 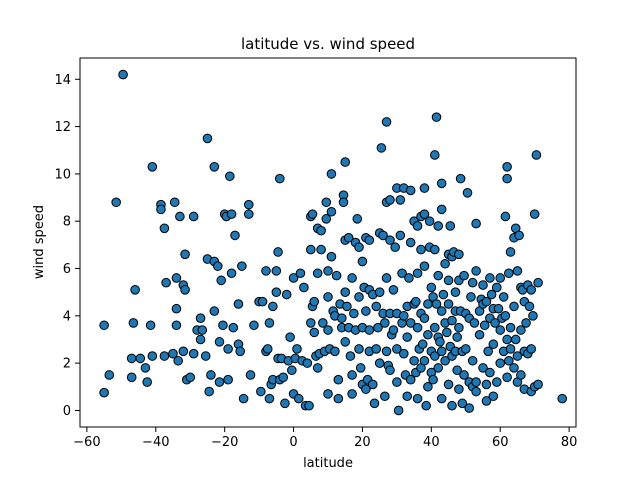 What do you see at coordinates (224, 442) in the screenshot?
I see `x-tick-label: −20` at bounding box center [224, 442].